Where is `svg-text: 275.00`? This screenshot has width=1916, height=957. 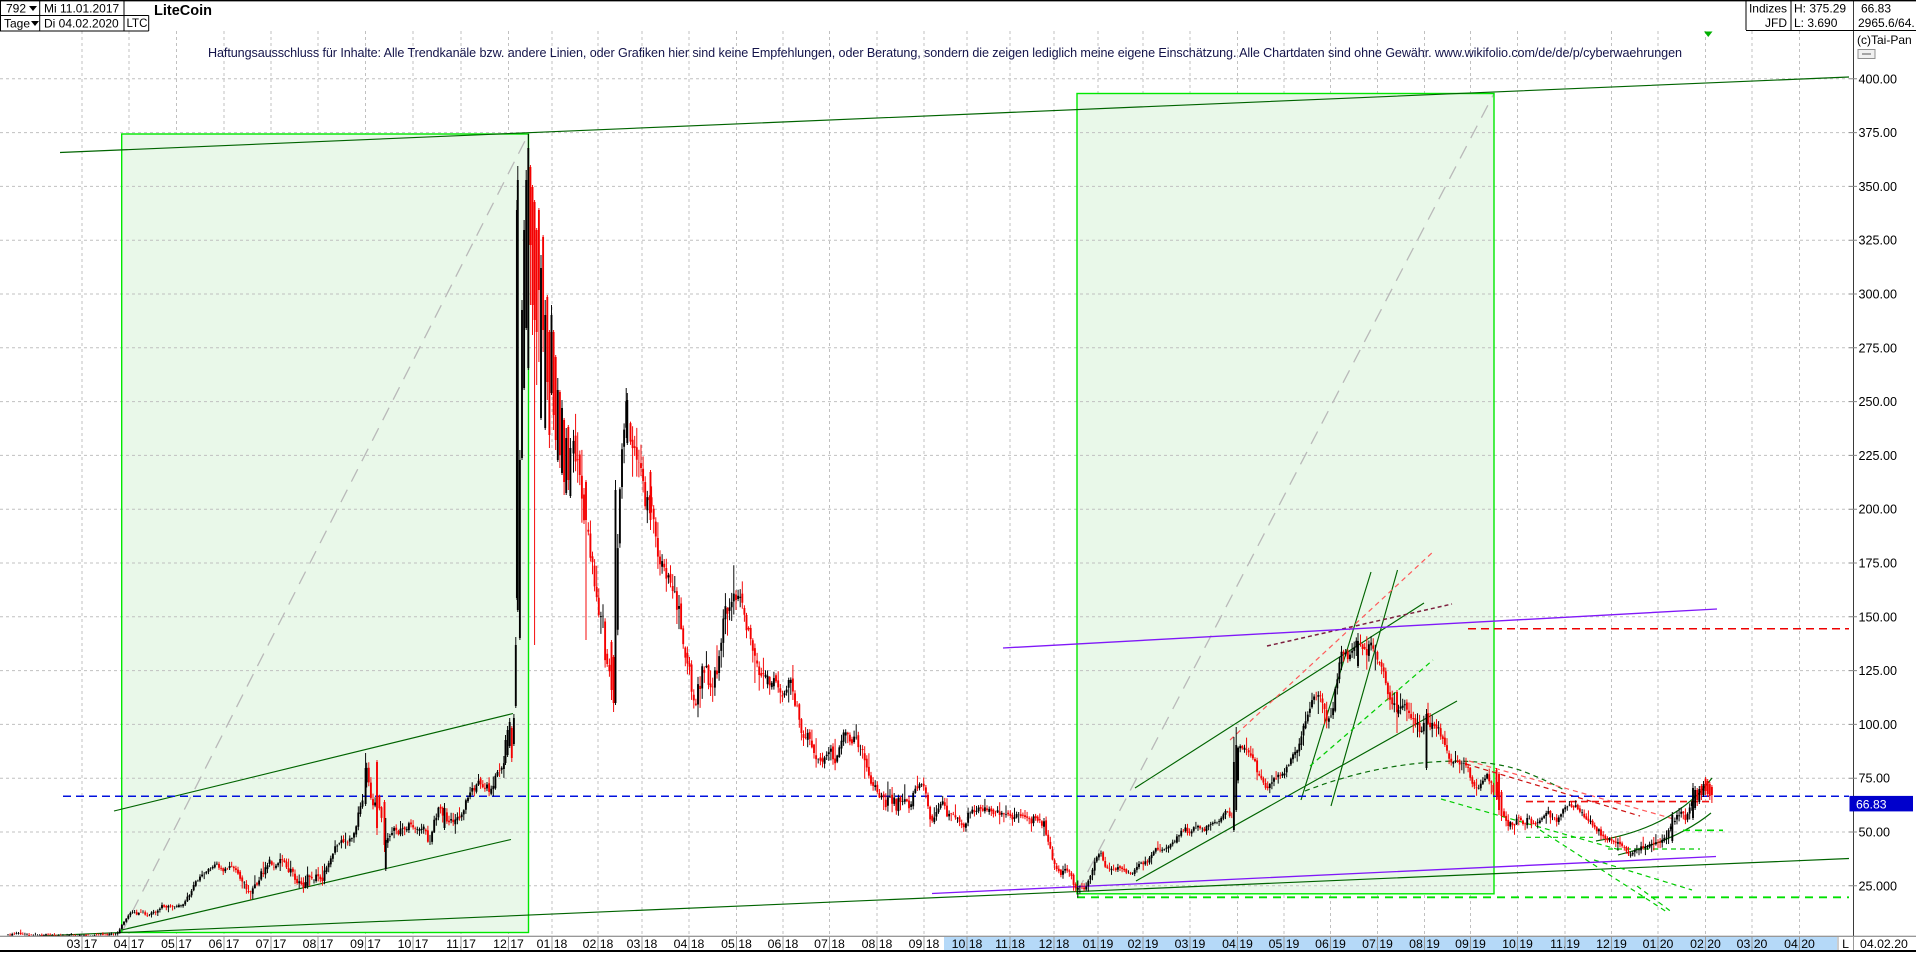
svg-text: 275.00 is located at coordinates (1878, 348).